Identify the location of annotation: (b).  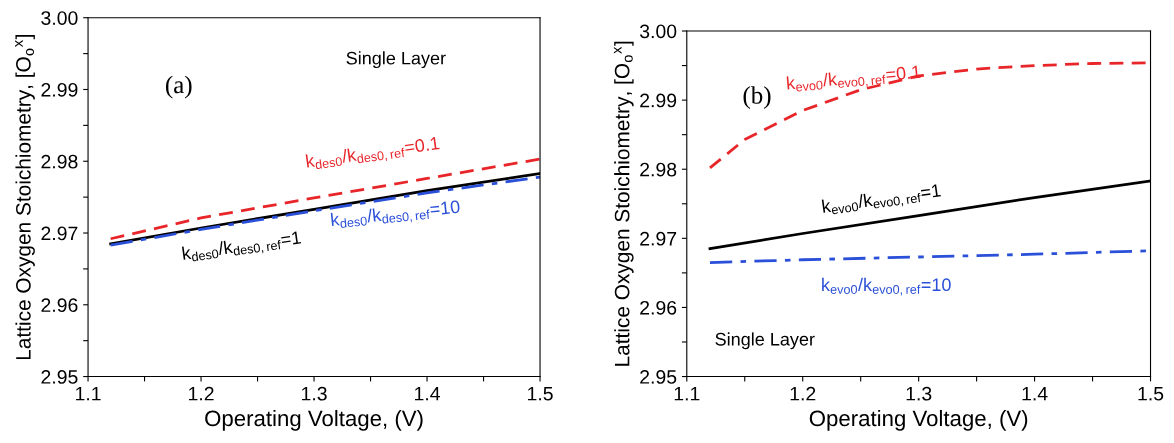
(757, 97).